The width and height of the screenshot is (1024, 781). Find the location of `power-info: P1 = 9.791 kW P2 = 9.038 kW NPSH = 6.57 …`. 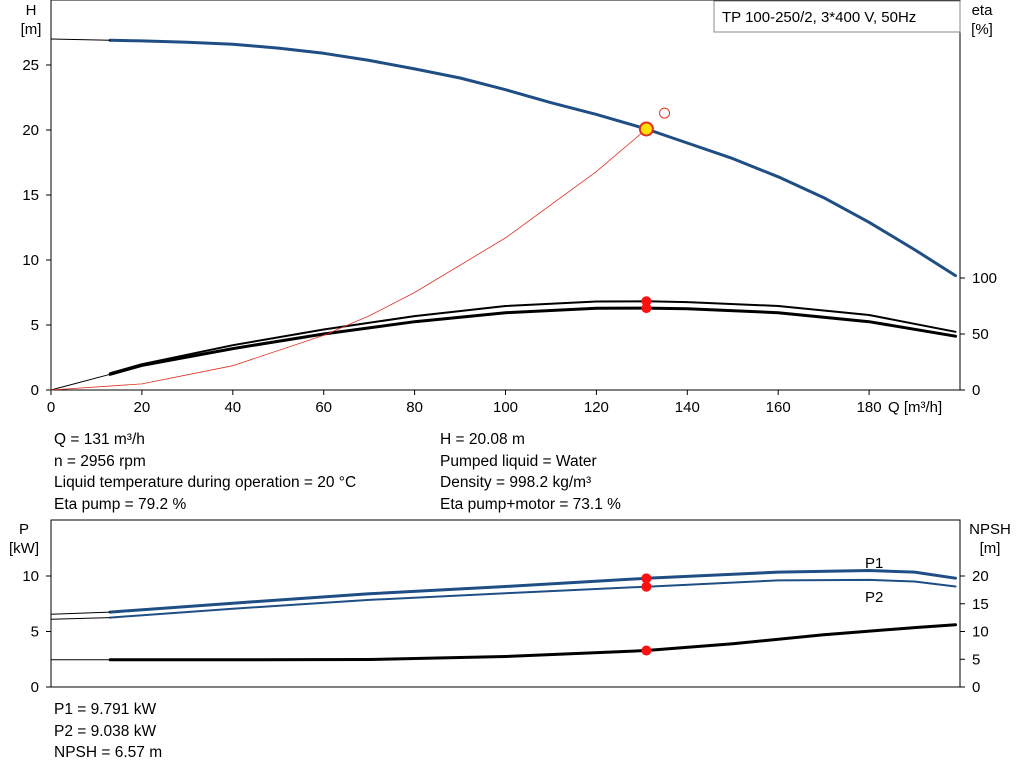

power-info: P1 = 9.791 kW P2 = 9.038 kW NPSH = 6.57 … is located at coordinates (108, 731).